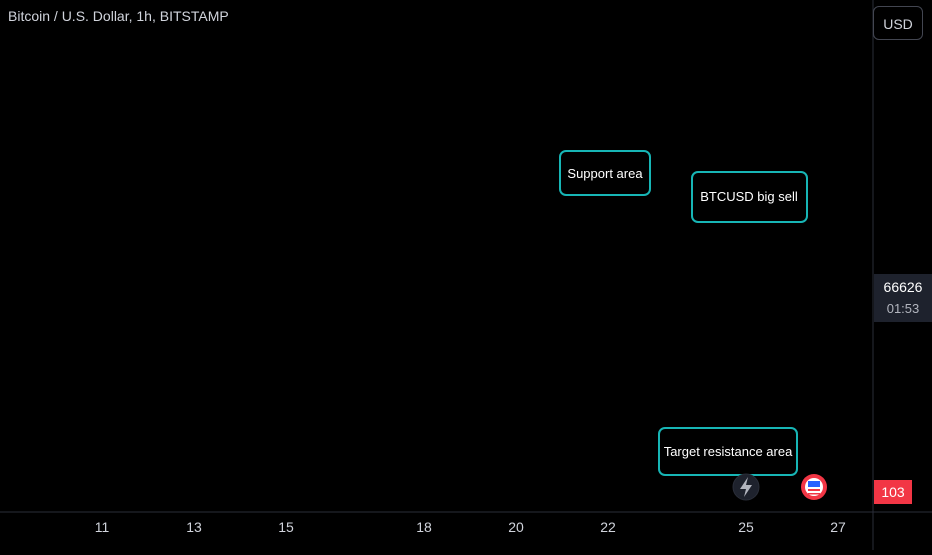 This screenshot has height=555, width=932. Describe the element at coordinates (893, 492) in the screenshot. I see `alert-badge: 103` at that location.